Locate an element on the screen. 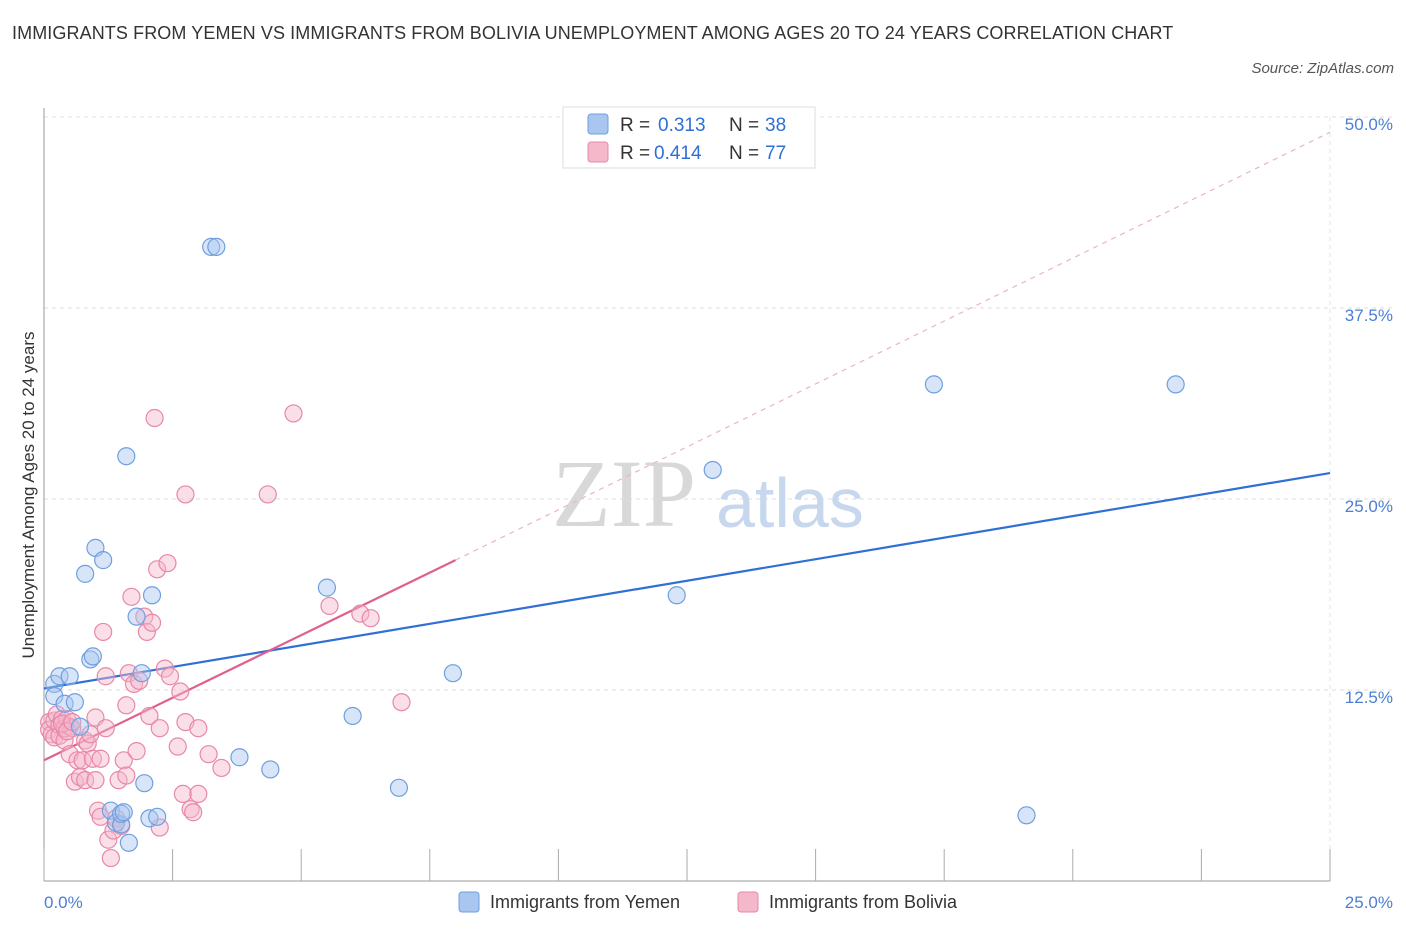 The width and height of the screenshot is (1406, 930). bottom-legend-label-yemen: Immigrants from Yemen is located at coordinates (585, 902).